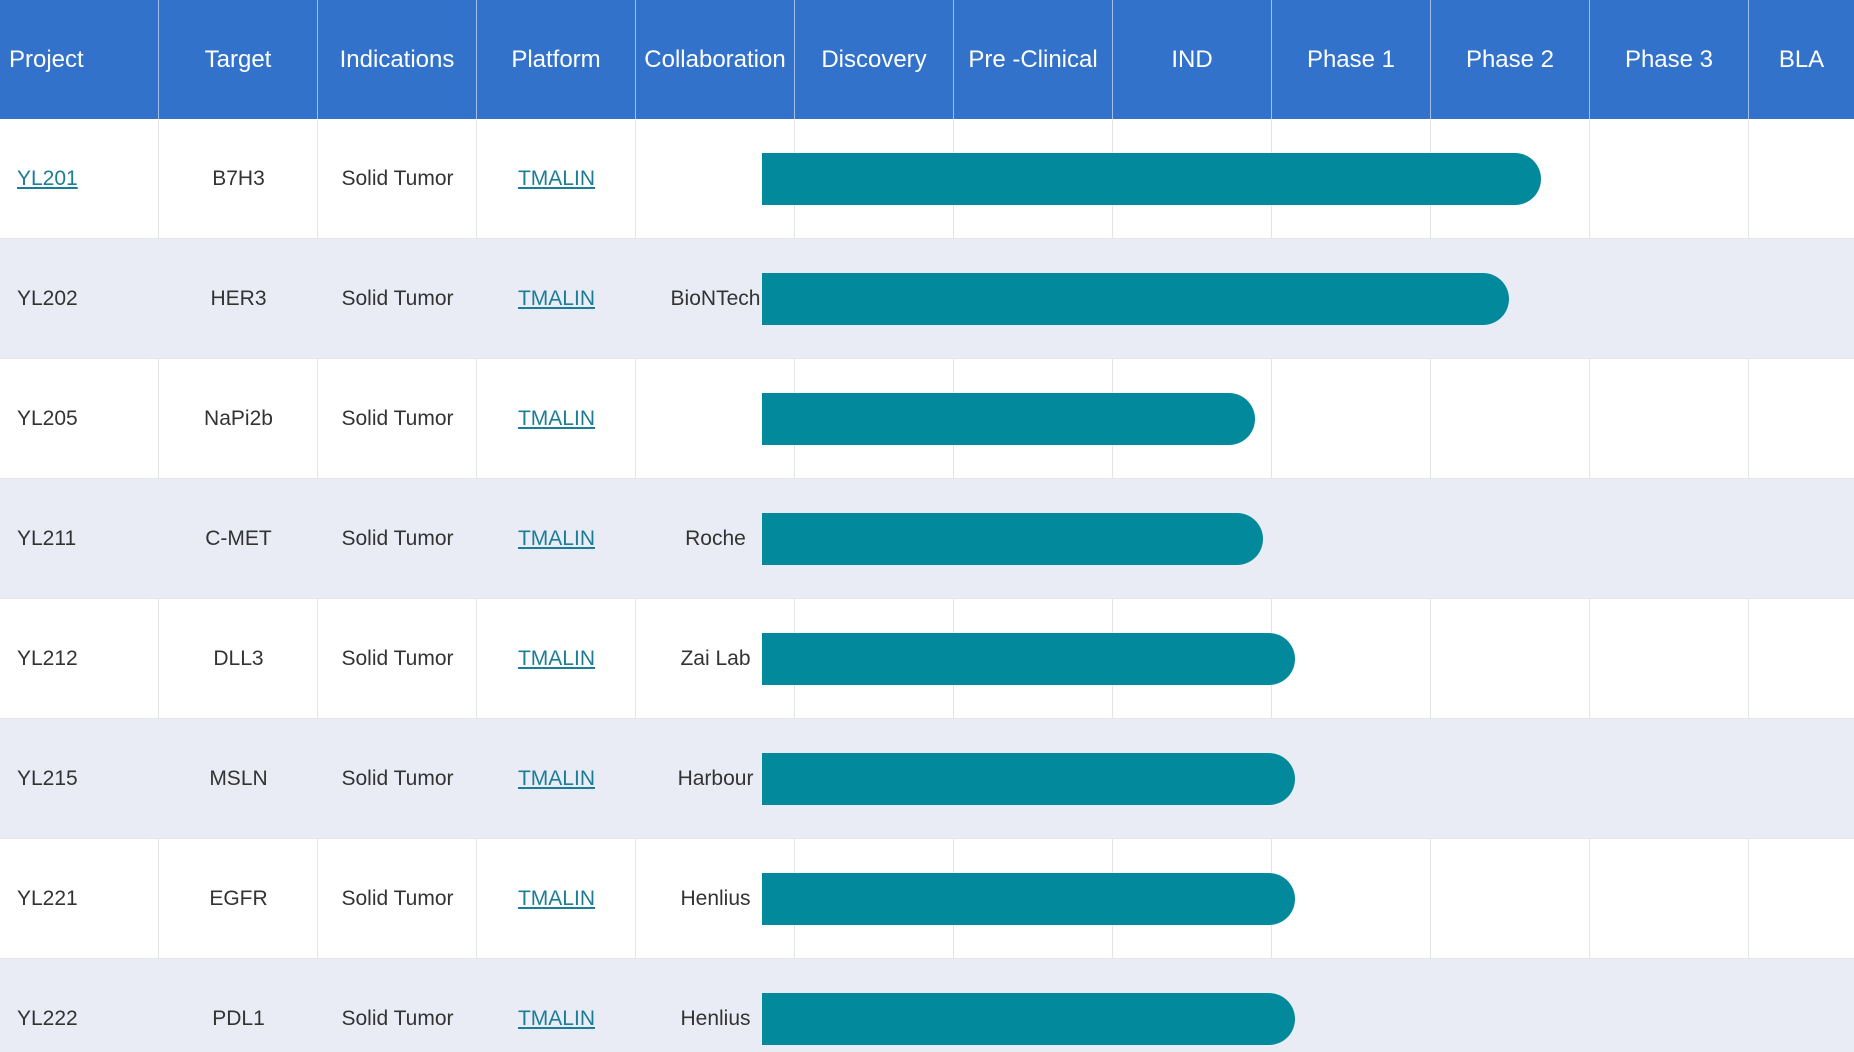  I want to click on project-cell-text: YL211, so click(46, 539).